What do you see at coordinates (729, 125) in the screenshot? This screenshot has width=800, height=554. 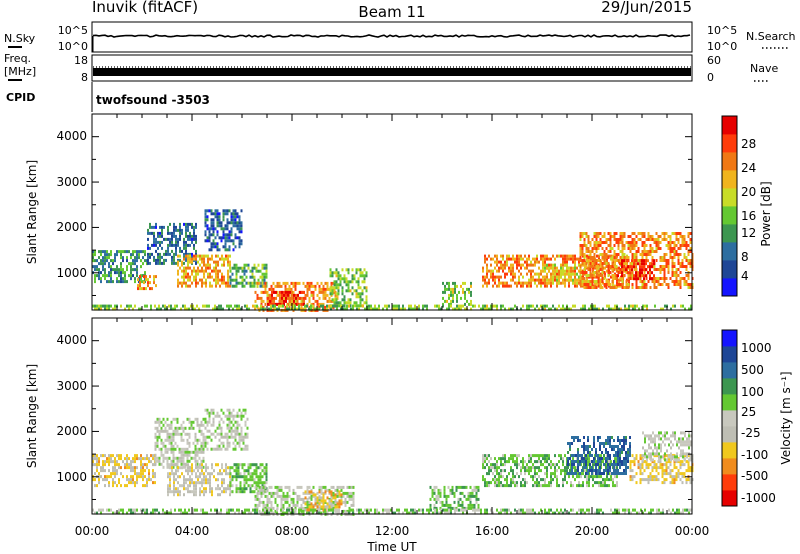 I see `colorbar-swatch` at bounding box center [729, 125].